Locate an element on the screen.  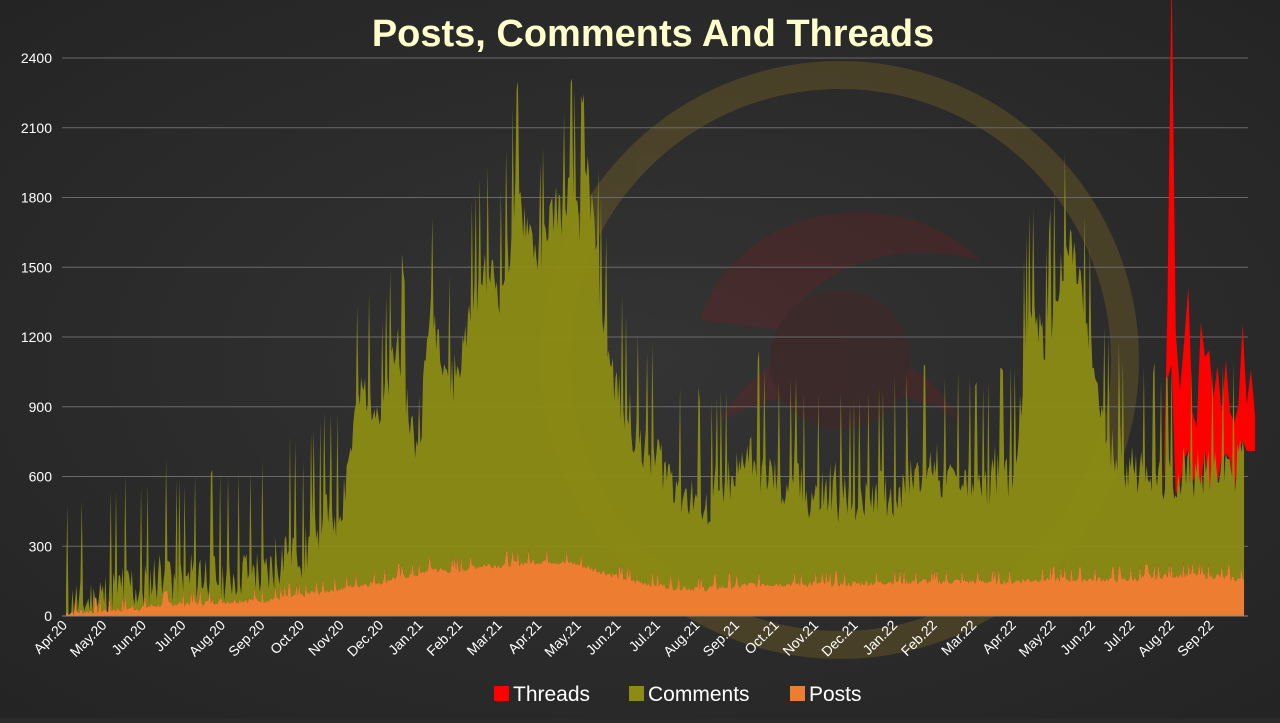
y-tick-label: 900 is located at coordinates (41, 407).